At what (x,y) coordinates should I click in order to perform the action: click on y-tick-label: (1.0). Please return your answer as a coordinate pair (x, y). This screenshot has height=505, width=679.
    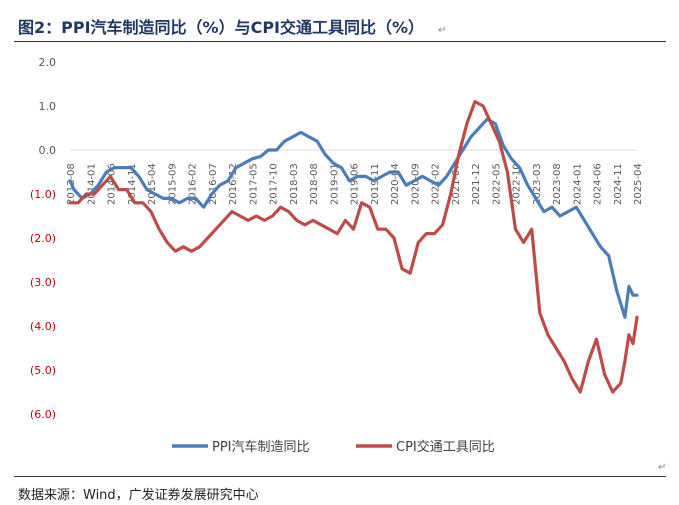
    Looking at the image, I should click on (43, 194).